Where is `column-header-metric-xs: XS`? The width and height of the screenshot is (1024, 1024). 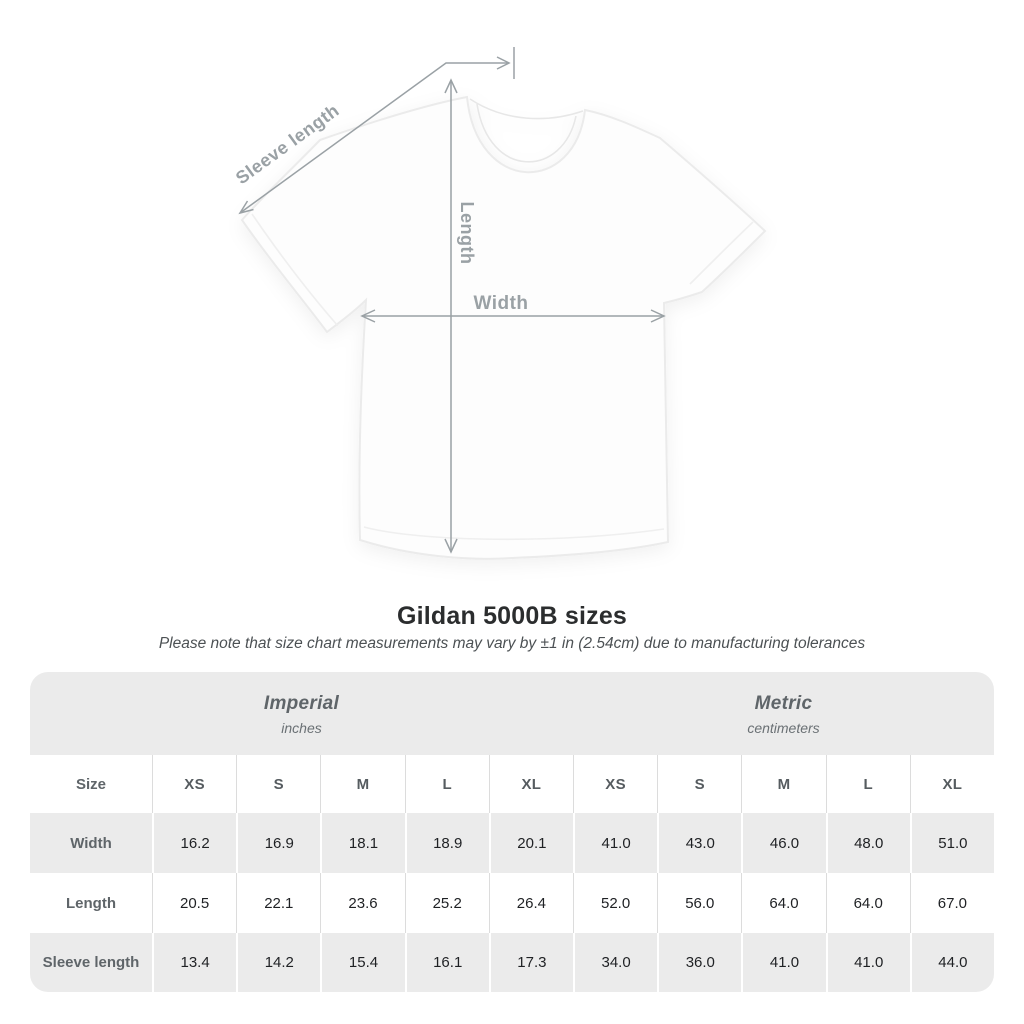 column-header-metric-xs: XS is located at coordinates (614, 784).